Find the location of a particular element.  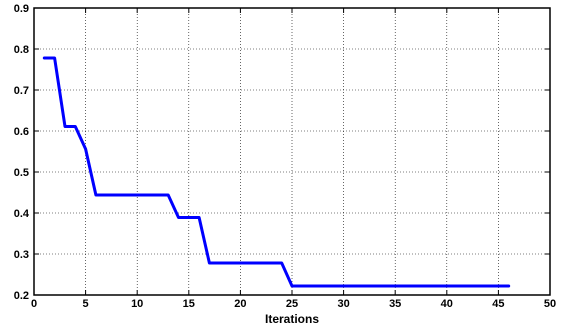

x-tick-label: 30 is located at coordinates (343, 304).